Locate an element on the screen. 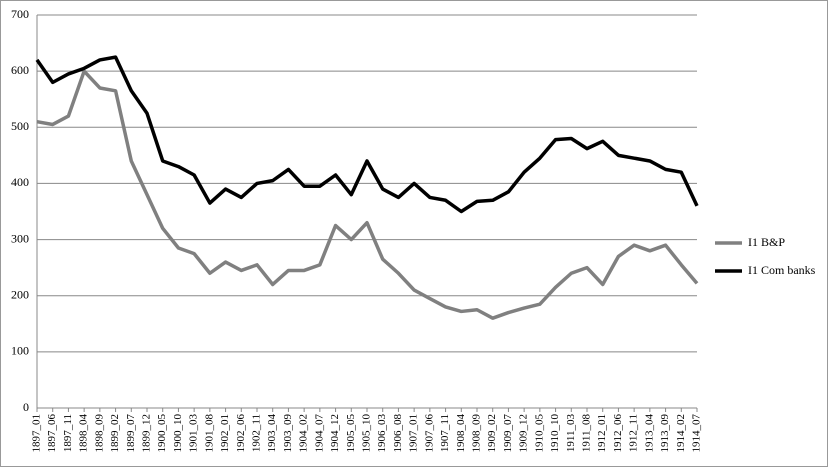 The height and width of the screenshot is (467, 828). x-tick-label: 1912_01 is located at coordinates (602, 433).